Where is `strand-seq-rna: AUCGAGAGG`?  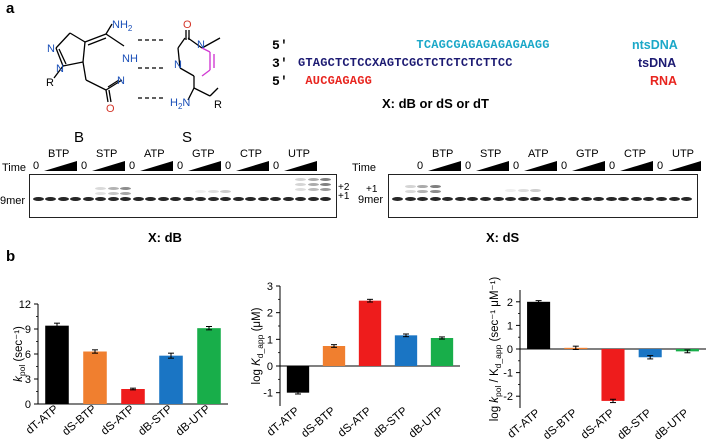
strand-seq-rna: AUCGAGAGG is located at coordinates (335, 81).